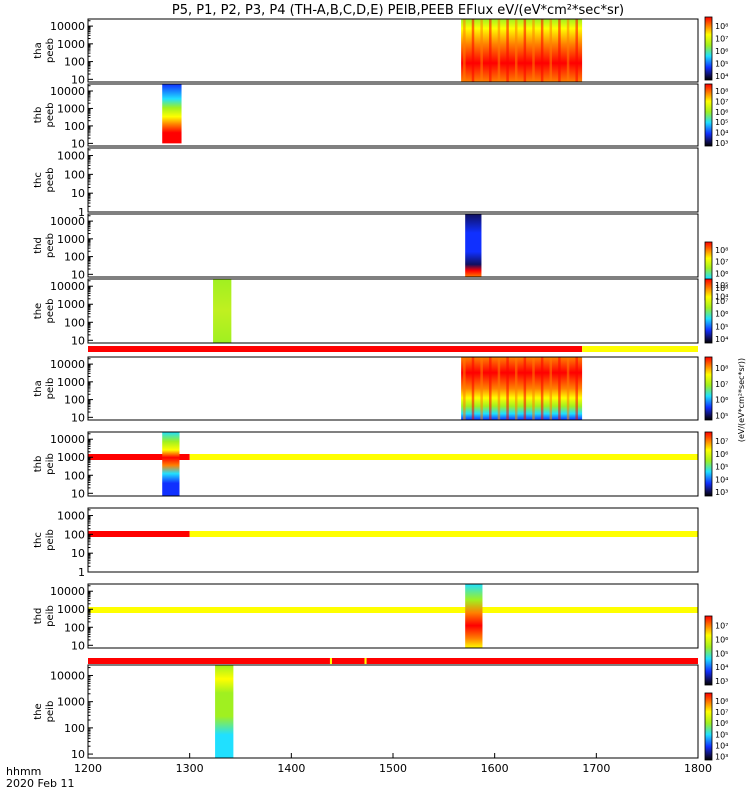 This screenshot has height=800, width=750. Describe the element at coordinates (596, 768) in the screenshot. I see `x-tick-label: 1700` at that location.